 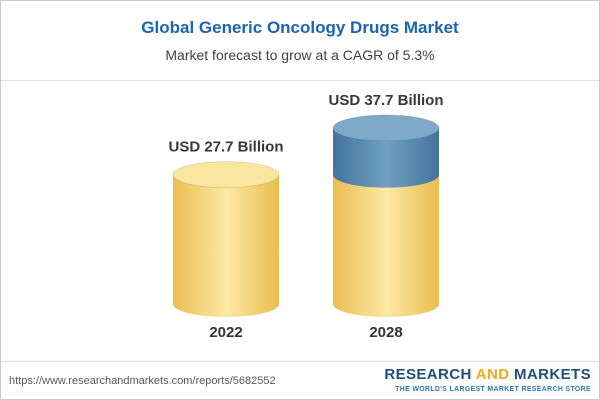 I want to click on bar-value-label: USD 27.7 Billion, so click(x=225, y=147).